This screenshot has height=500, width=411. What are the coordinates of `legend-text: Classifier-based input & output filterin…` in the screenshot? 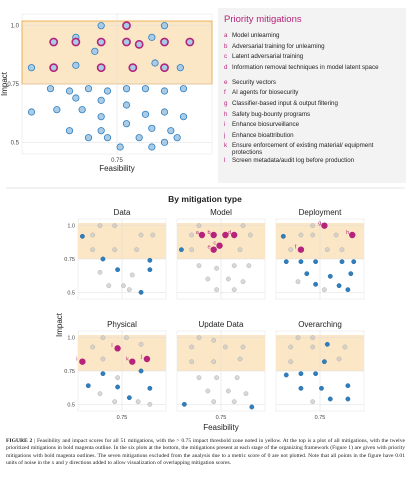 It's located at (285, 103).